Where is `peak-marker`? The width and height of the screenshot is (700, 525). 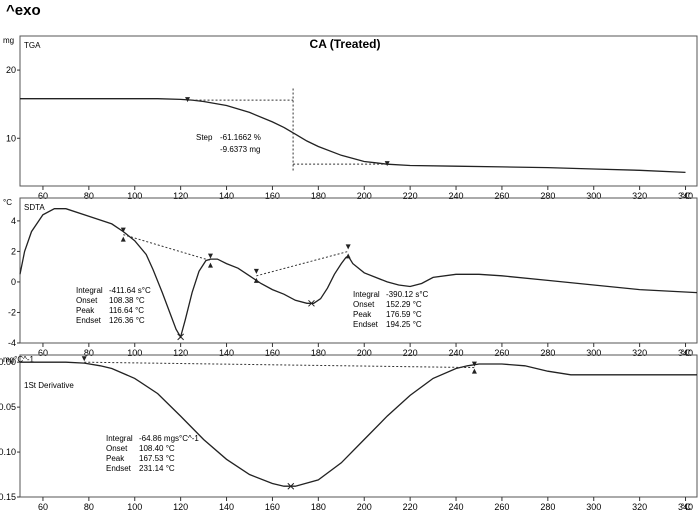 peak-marker is located at coordinates (291, 486).